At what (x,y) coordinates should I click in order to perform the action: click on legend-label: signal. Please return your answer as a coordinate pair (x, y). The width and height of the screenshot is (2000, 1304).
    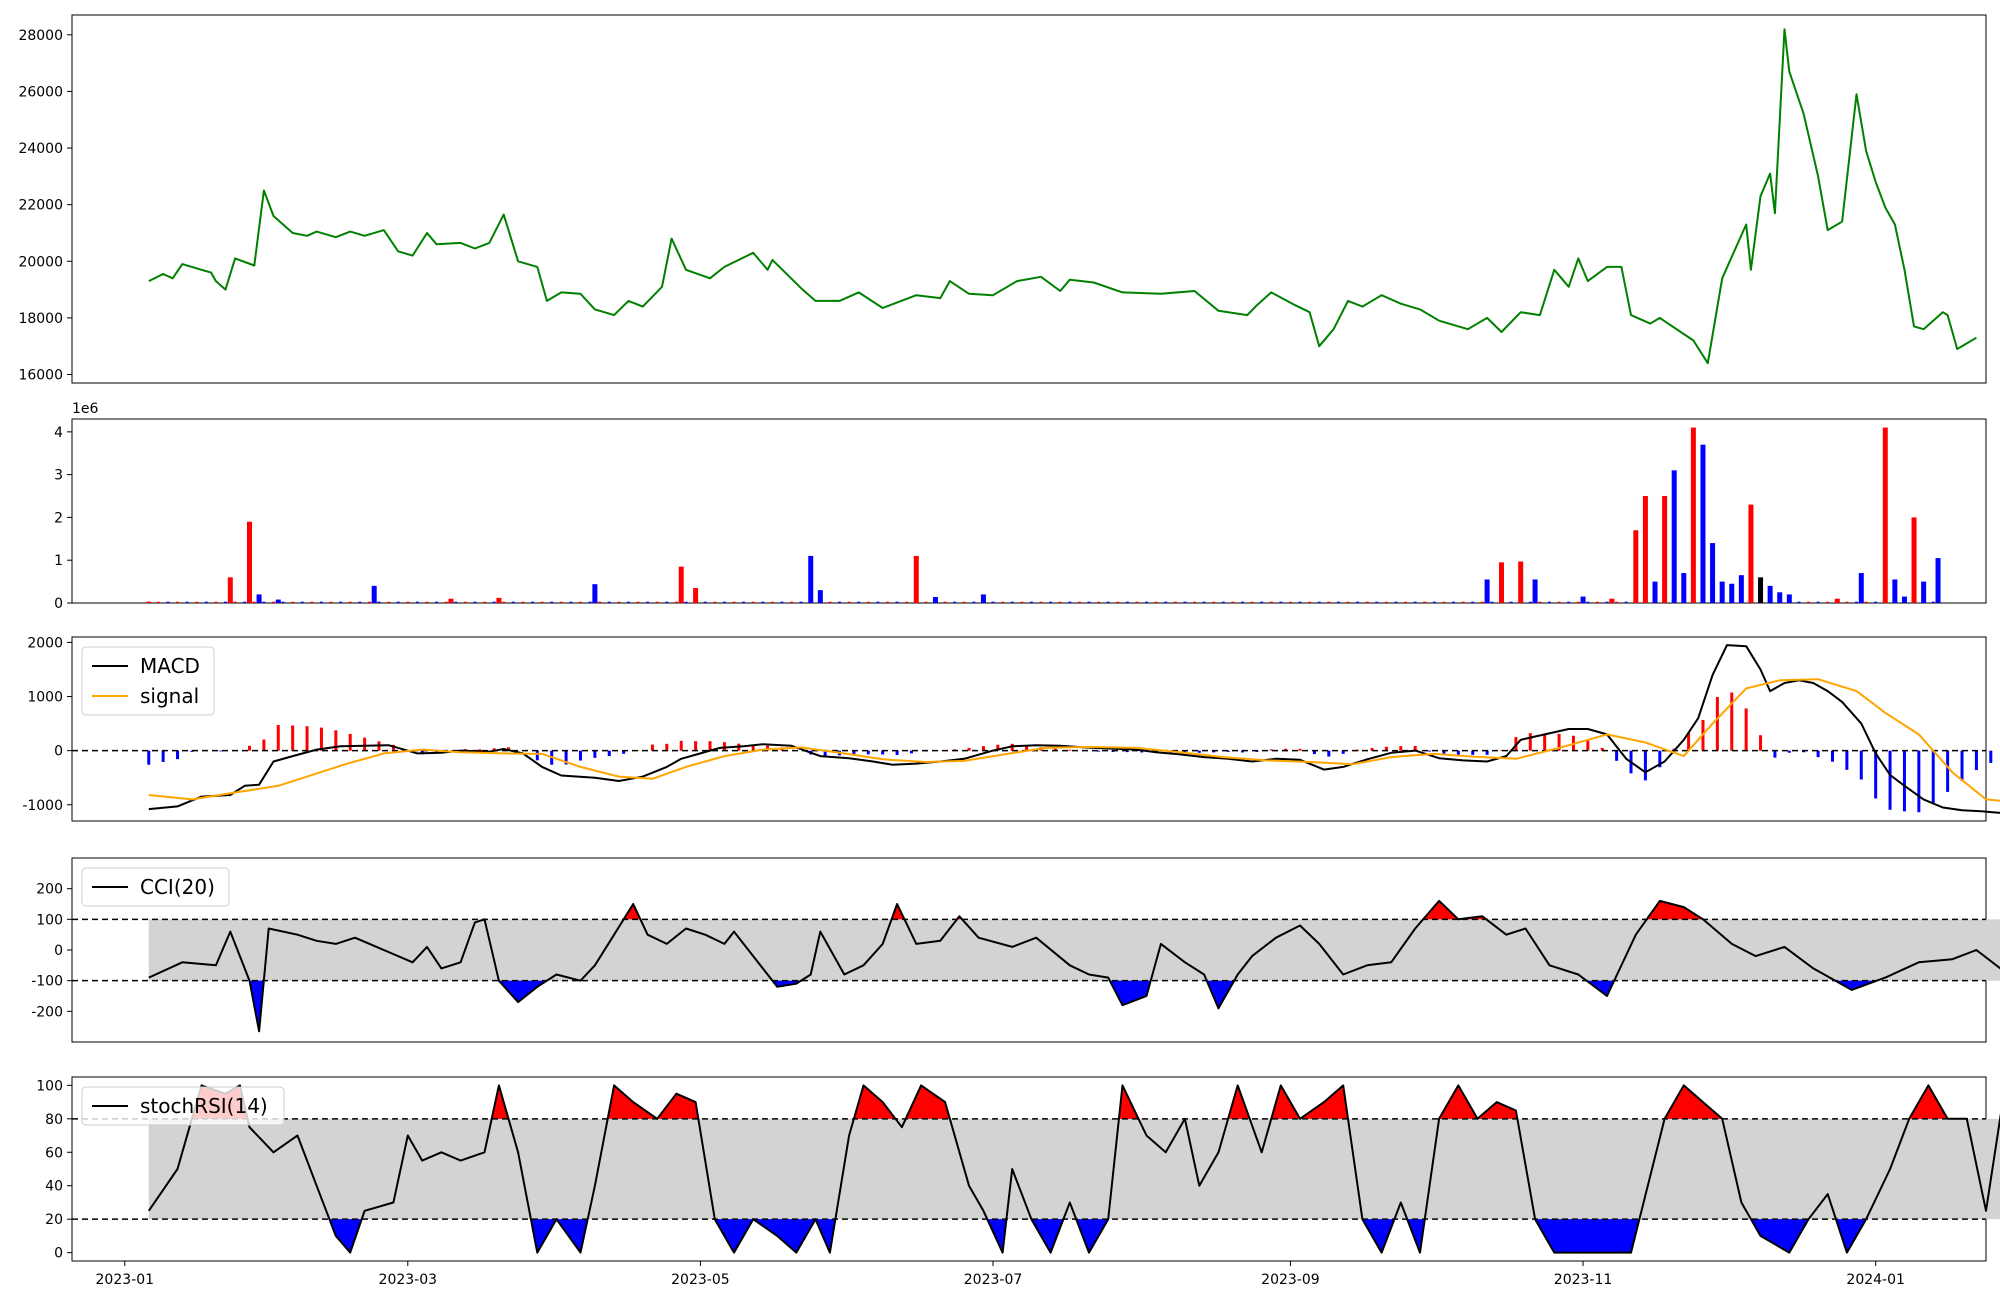
    Looking at the image, I should click on (169, 696).